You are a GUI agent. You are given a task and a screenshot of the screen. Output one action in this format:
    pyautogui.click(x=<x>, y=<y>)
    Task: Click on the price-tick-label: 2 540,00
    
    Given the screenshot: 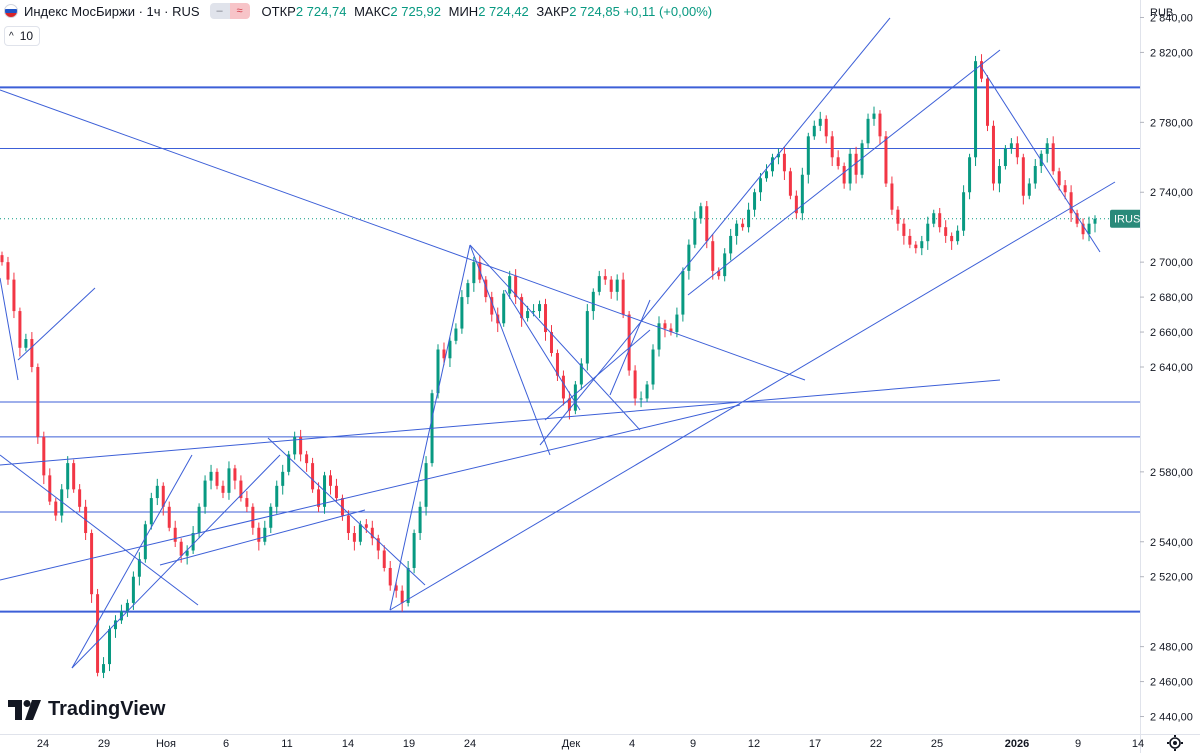 What is the action you would take?
    pyautogui.click(x=1171, y=543)
    